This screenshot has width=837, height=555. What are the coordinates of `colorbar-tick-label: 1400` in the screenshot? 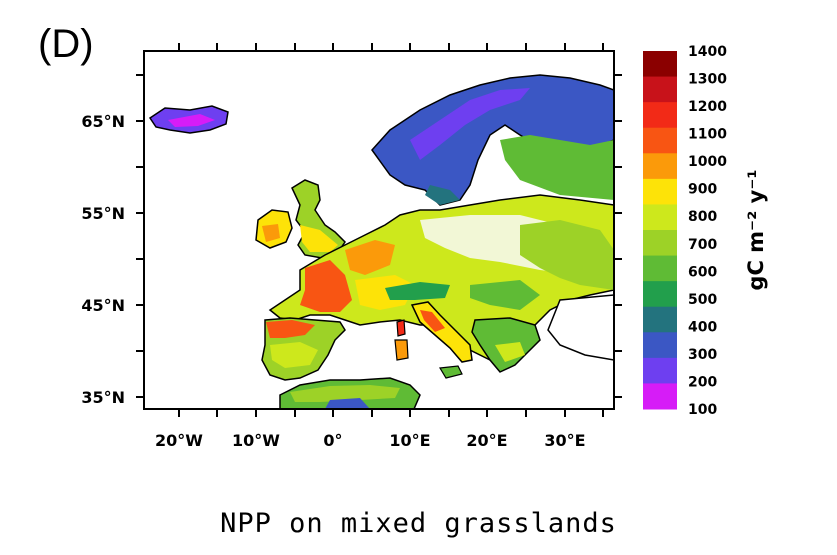 It's located at (707, 52).